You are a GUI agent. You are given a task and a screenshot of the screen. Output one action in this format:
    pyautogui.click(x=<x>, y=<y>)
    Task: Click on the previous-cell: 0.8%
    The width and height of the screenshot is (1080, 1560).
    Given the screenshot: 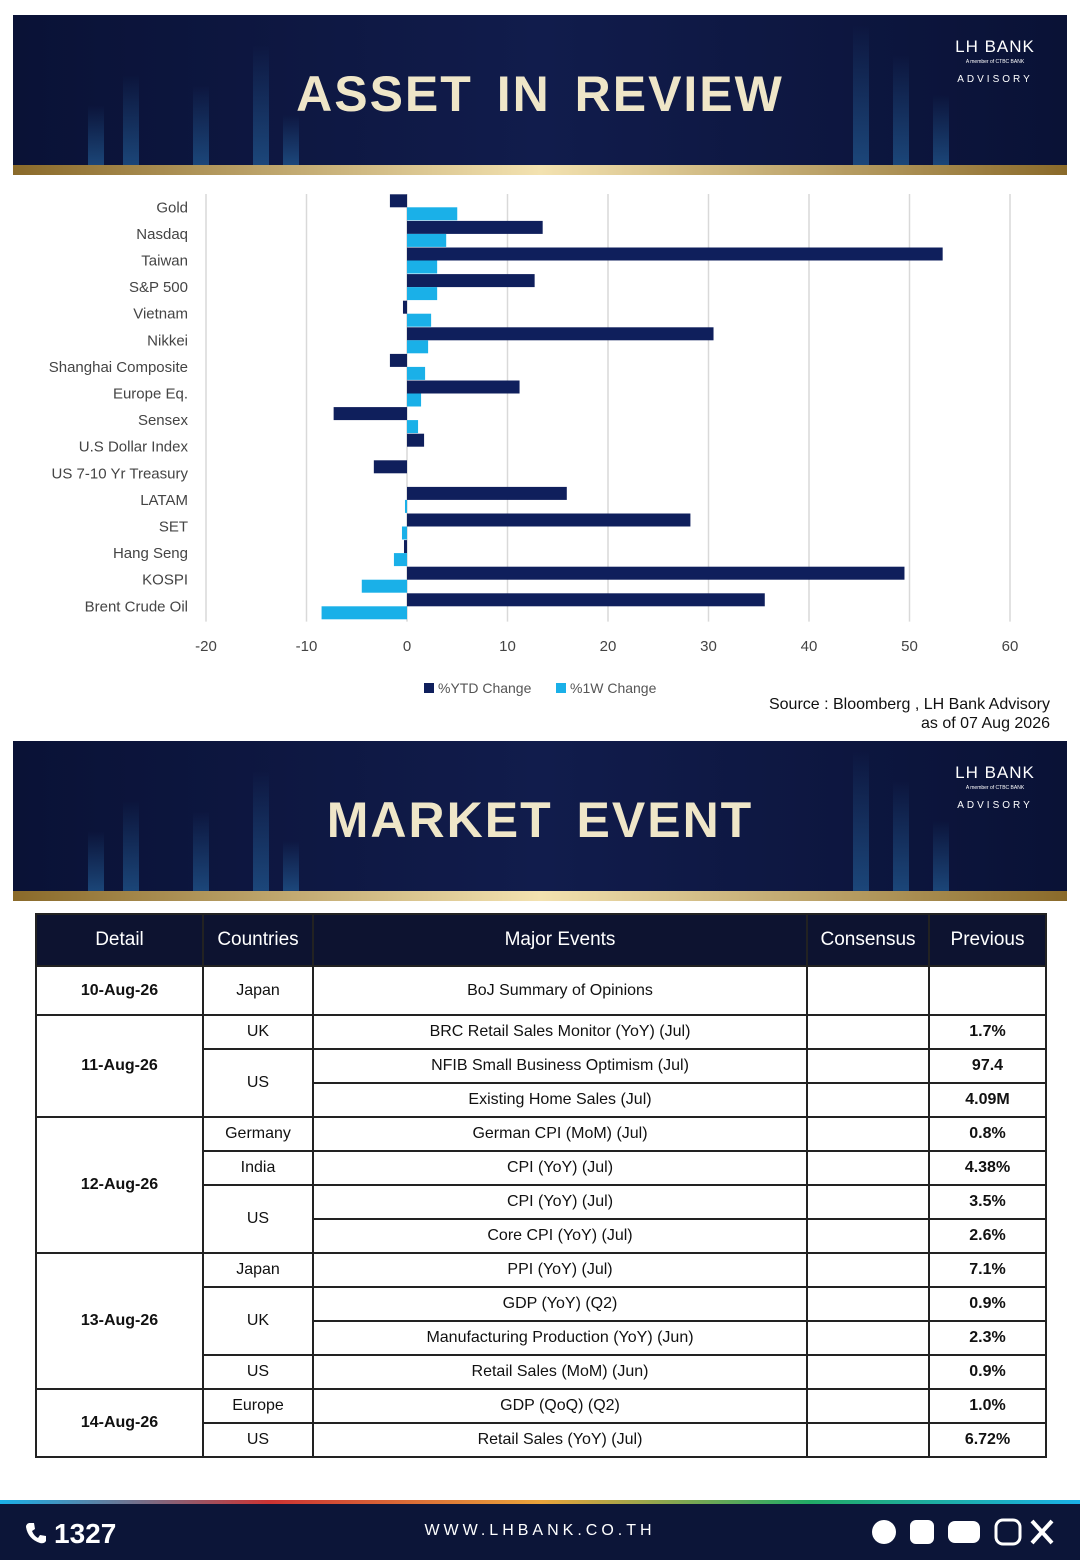 What is the action you would take?
    pyautogui.click(x=987, y=1134)
    